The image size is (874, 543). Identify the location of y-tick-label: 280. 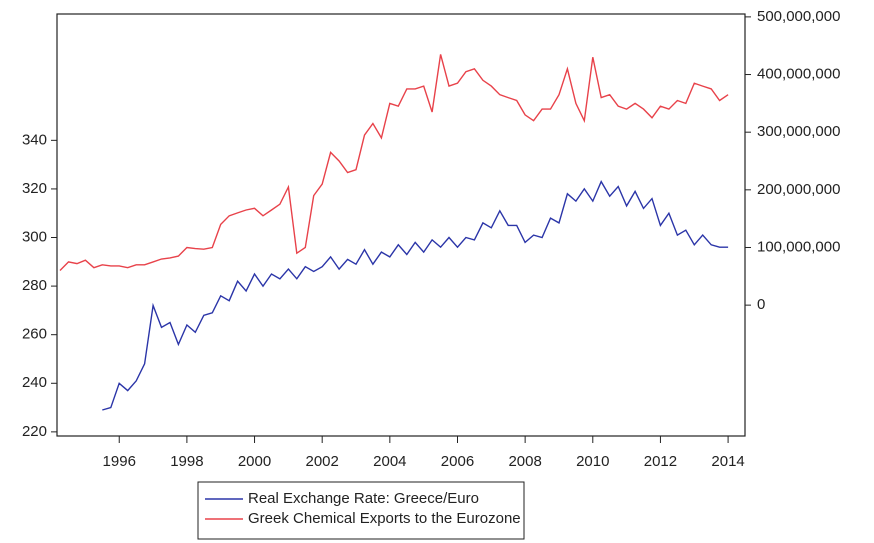
(34, 285).